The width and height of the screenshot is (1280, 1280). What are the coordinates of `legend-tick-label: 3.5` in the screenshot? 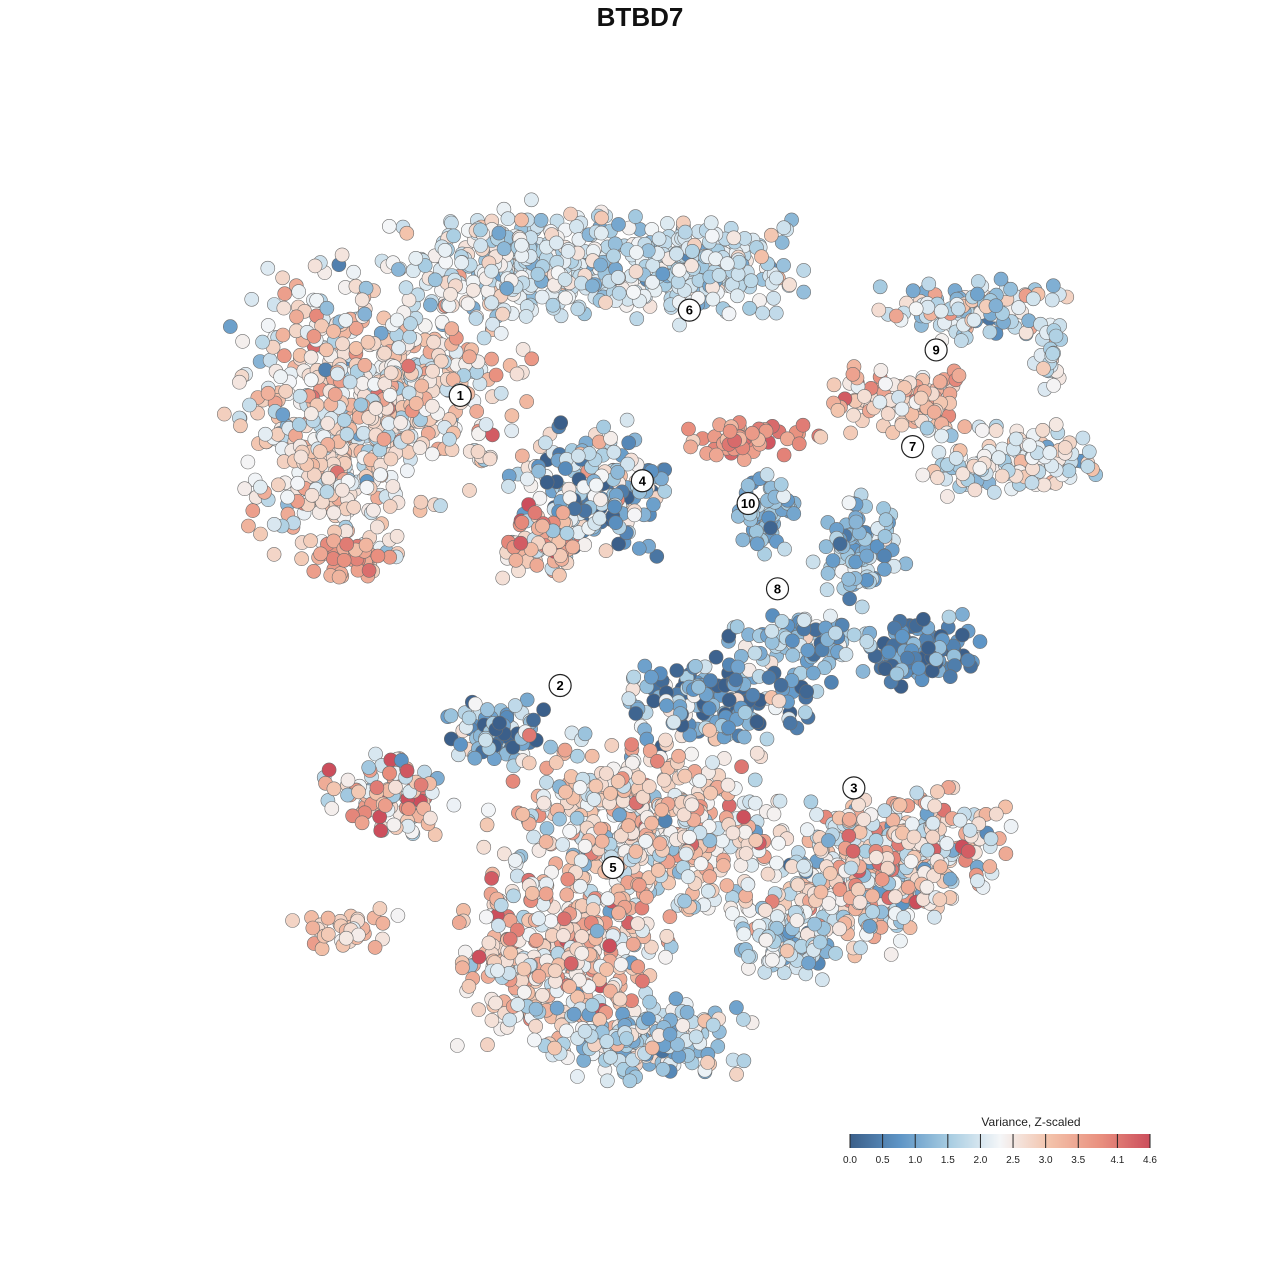 It's located at (1078, 1160).